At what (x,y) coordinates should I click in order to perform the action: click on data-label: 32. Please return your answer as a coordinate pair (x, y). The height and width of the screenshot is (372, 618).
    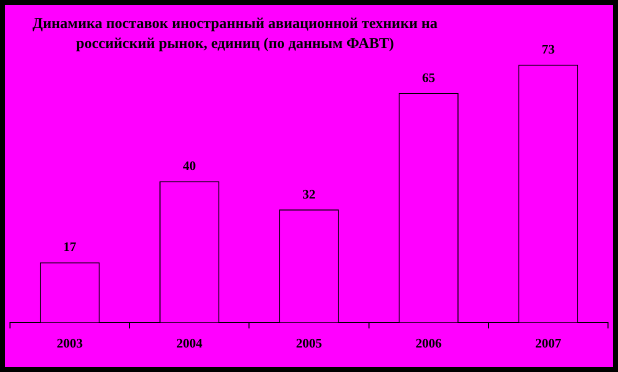
    Looking at the image, I should click on (309, 194).